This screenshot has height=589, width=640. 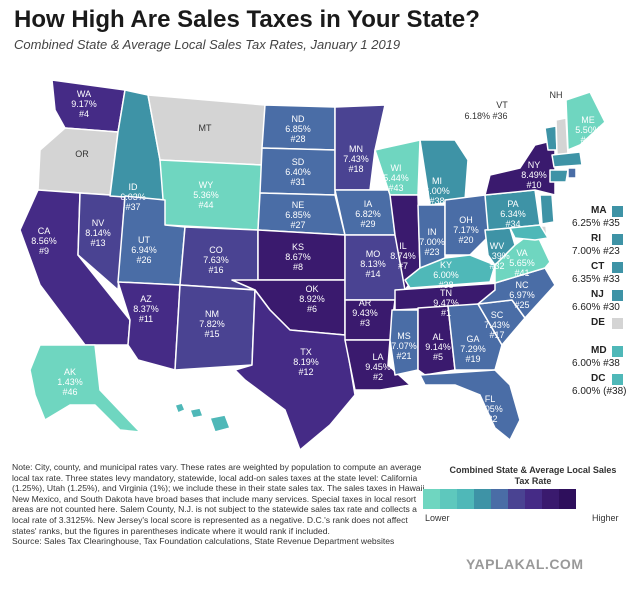 I want to click on state-VT, so click(x=551, y=138).